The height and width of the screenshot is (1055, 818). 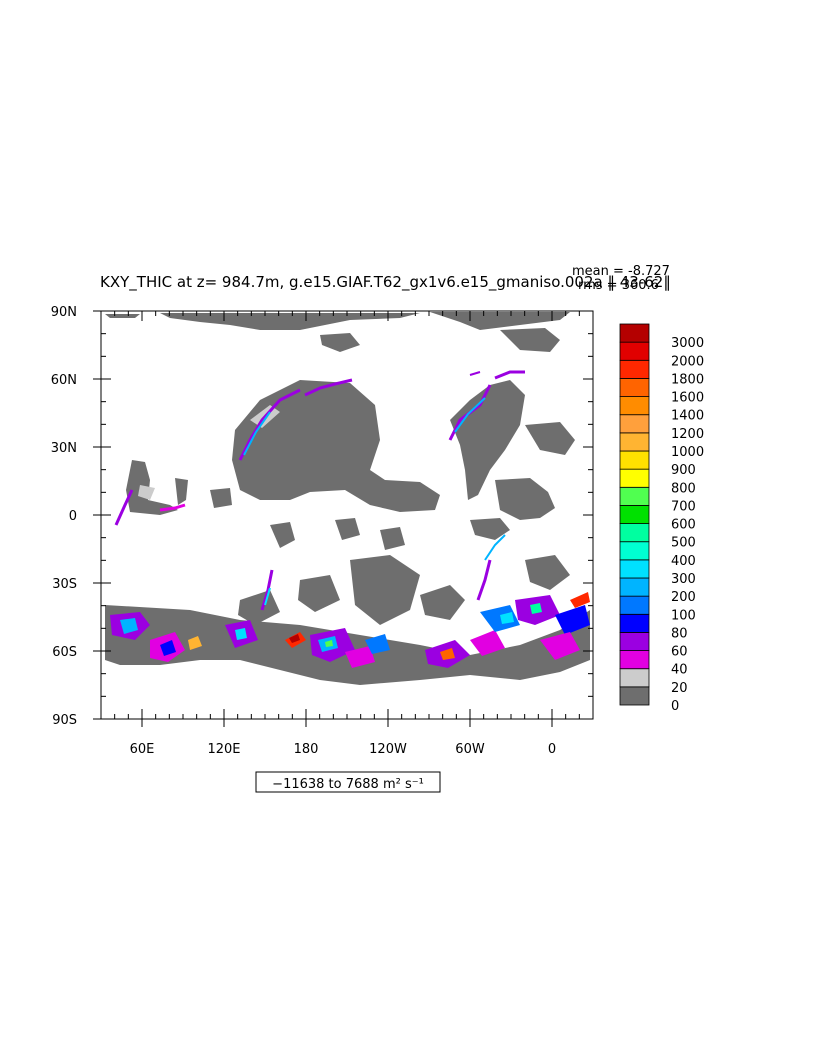 What do you see at coordinates (142, 749) in the screenshot?
I see `x-tick-label: 60E` at bounding box center [142, 749].